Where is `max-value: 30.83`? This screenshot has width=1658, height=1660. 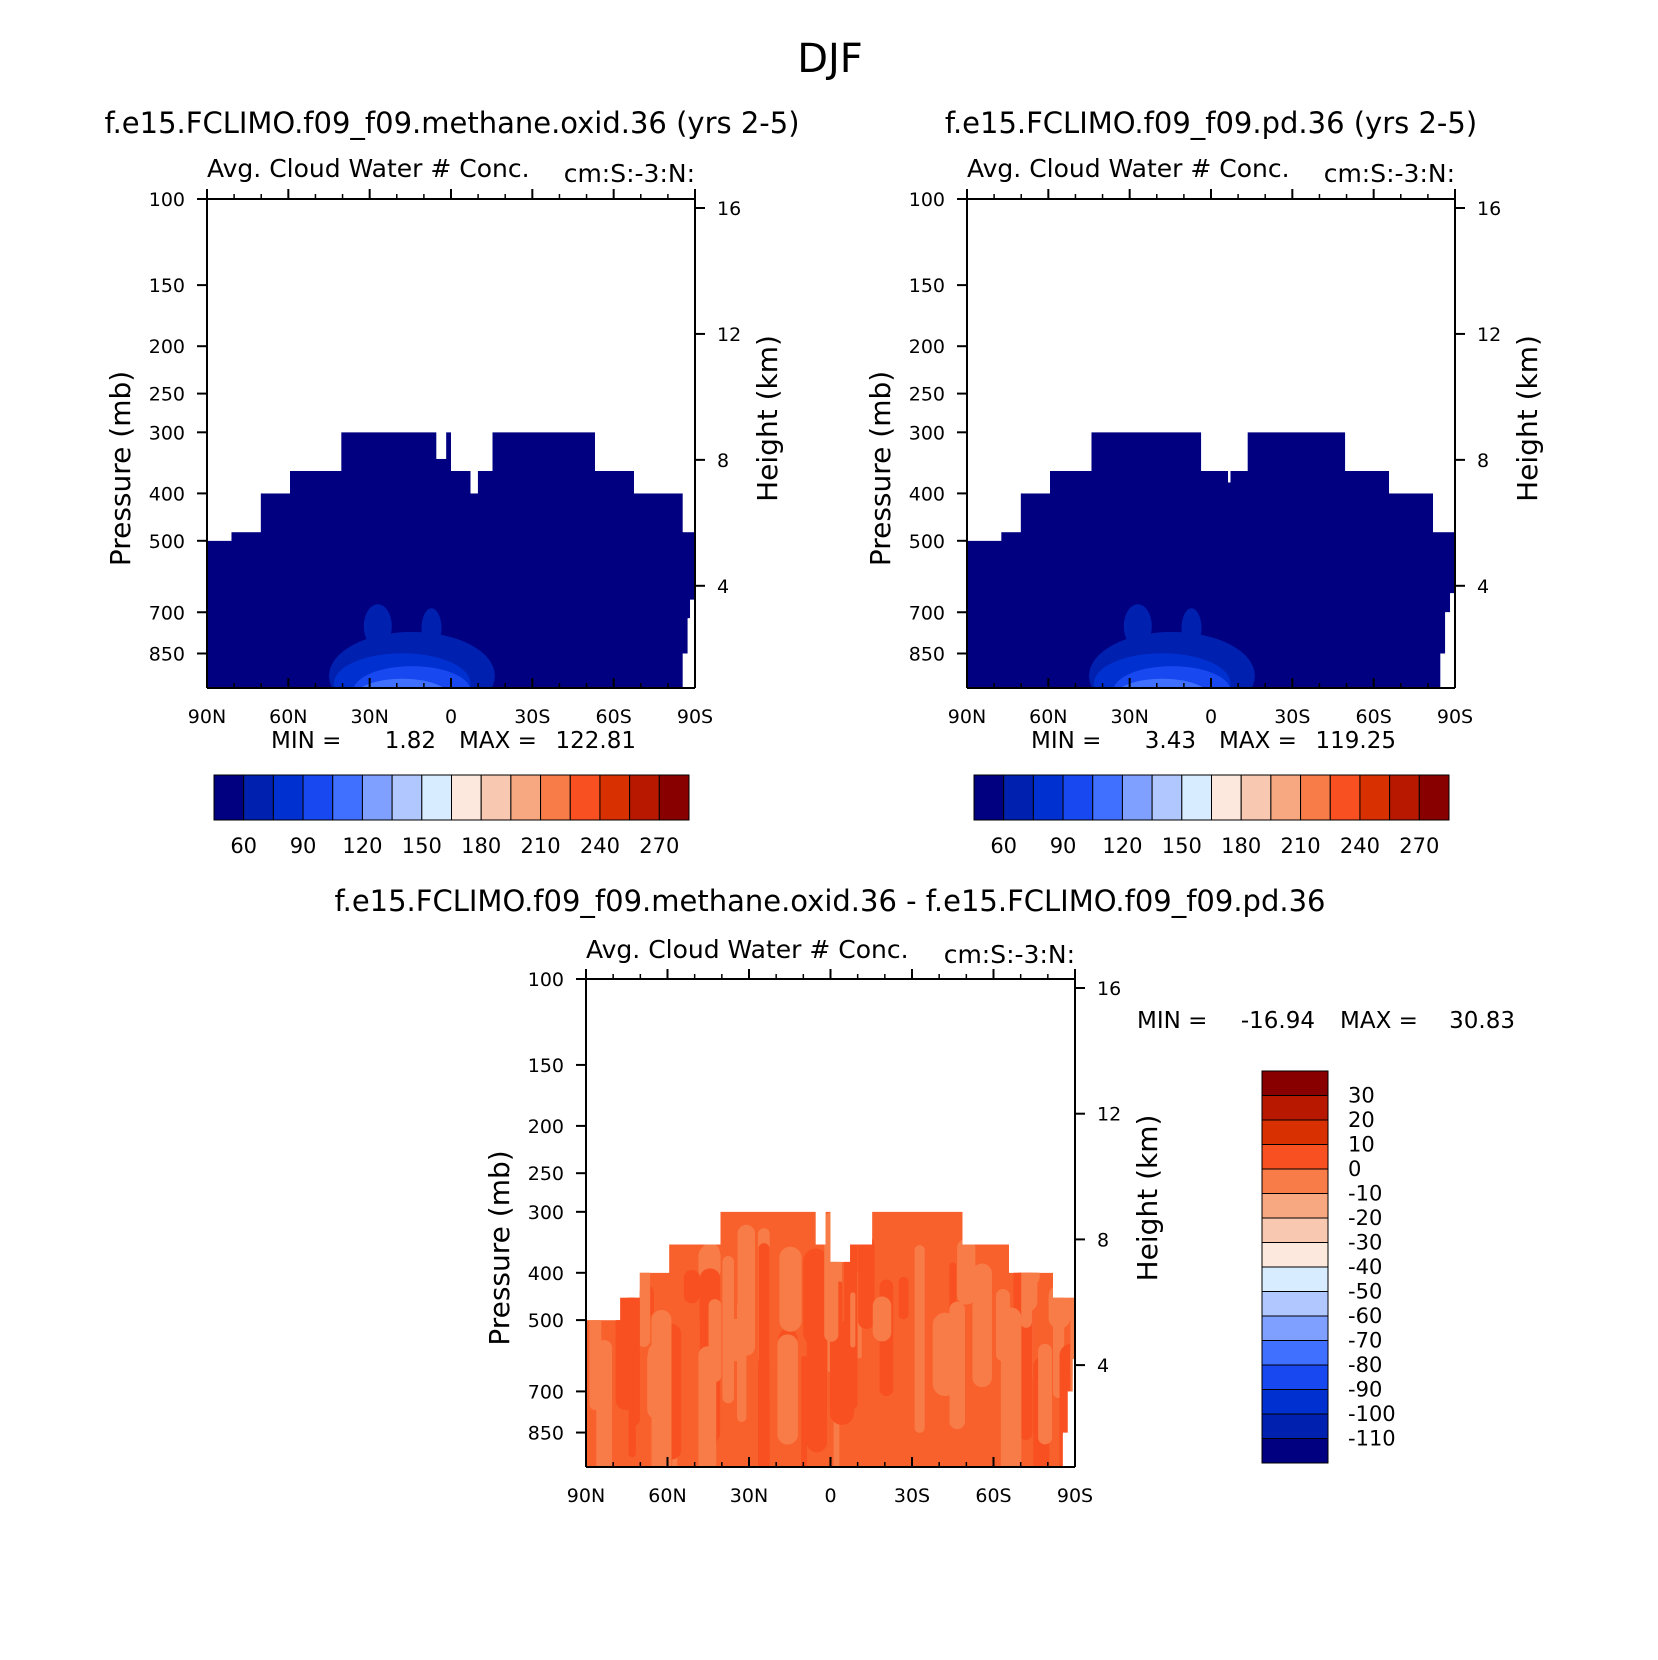
max-value: 30.83 is located at coordinates (1482, 1021).